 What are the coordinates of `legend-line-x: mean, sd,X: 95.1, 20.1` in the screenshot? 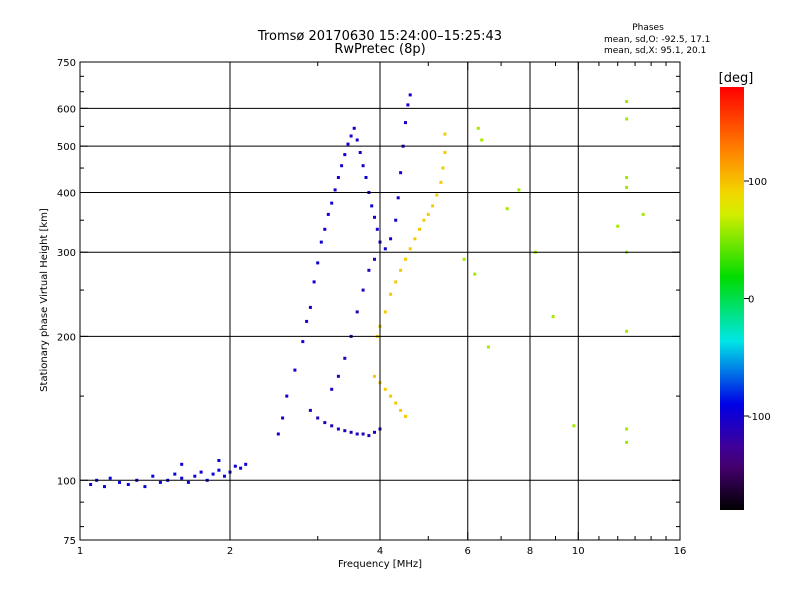 It's located at (655, 51).